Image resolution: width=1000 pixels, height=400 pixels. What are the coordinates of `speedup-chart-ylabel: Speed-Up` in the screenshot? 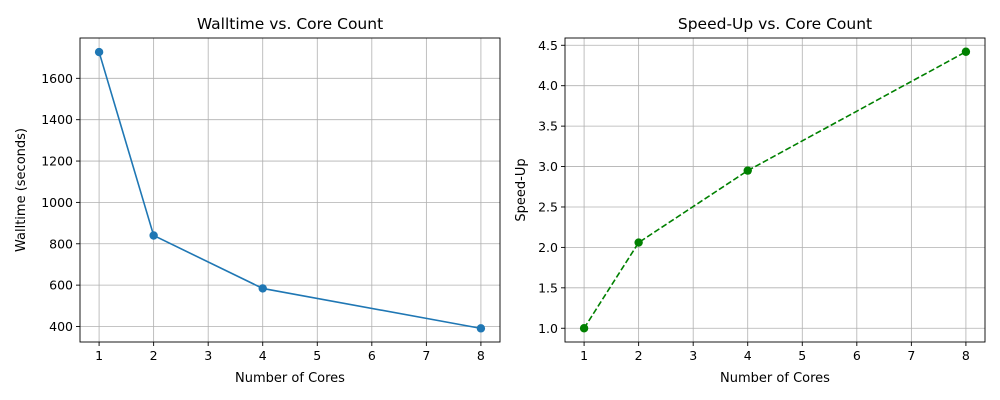 It's located at (521, 189).